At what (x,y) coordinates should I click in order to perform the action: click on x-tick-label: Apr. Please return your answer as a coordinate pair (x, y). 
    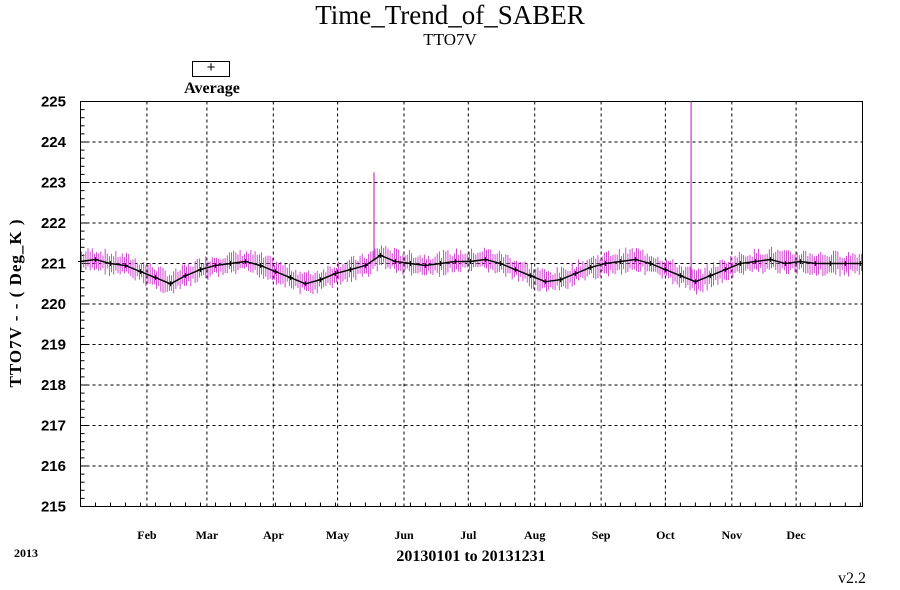
    Looking at the image, I should click on (273, 535).